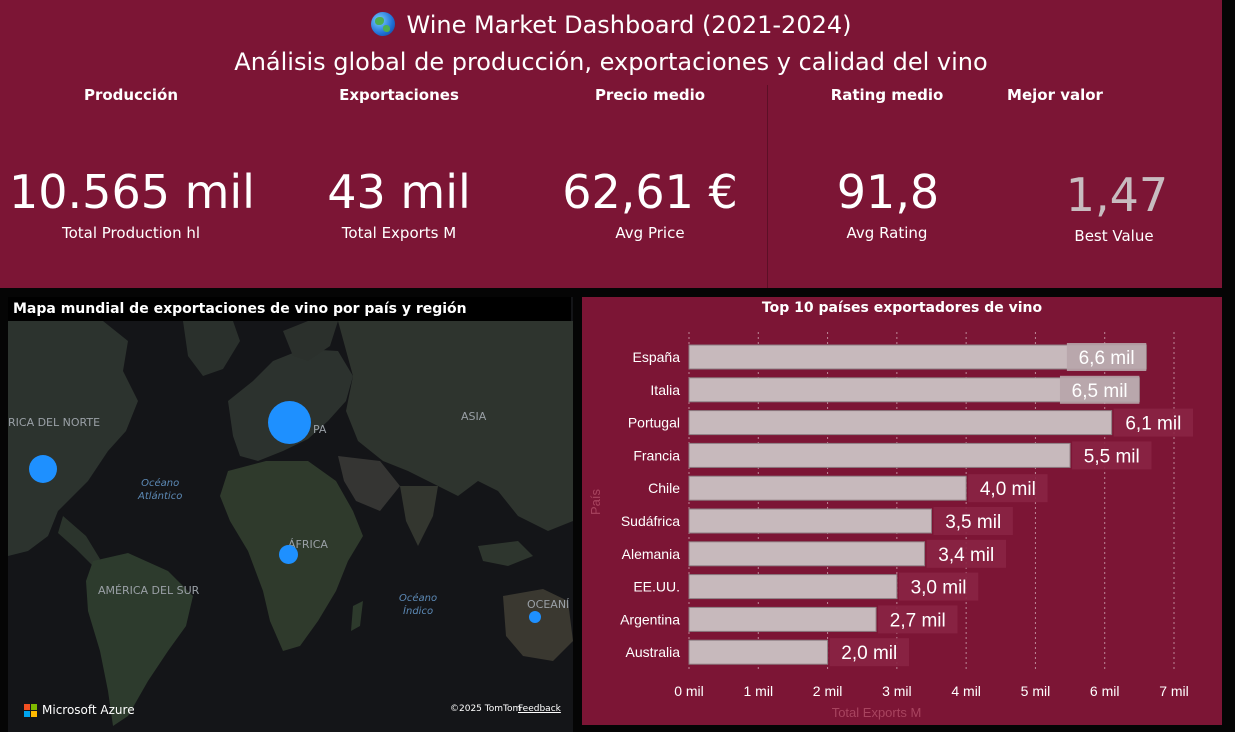 This screenshot has height=732, width=1235. What do you see at coordinates (877, 712) in the screenshot?
I see `x-axis-title: Total Exports M` at bounding box center [877, 712].